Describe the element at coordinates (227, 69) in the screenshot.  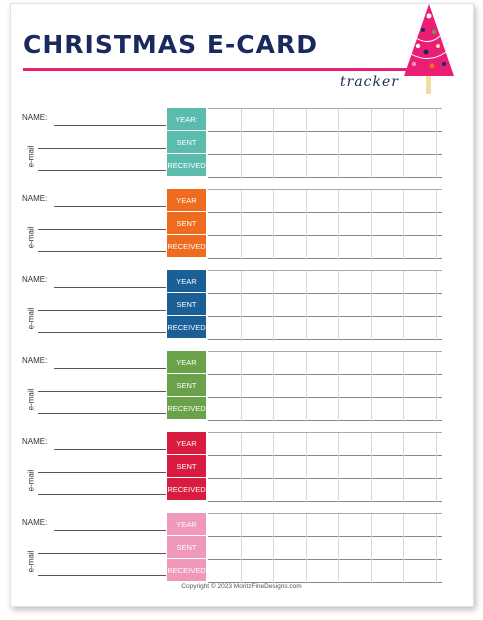
I see `title-underline` at that location.